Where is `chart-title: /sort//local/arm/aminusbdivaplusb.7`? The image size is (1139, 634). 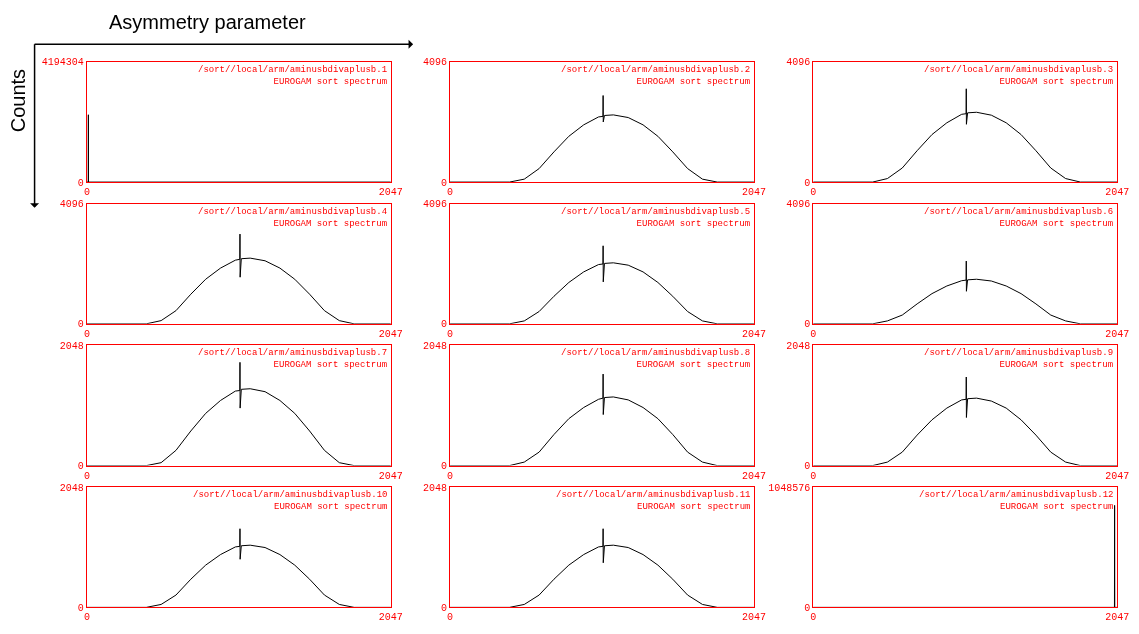 chart-title: /sort//local/arm/aminusbdivaplusb.7 is located at coordinates (293, 353).